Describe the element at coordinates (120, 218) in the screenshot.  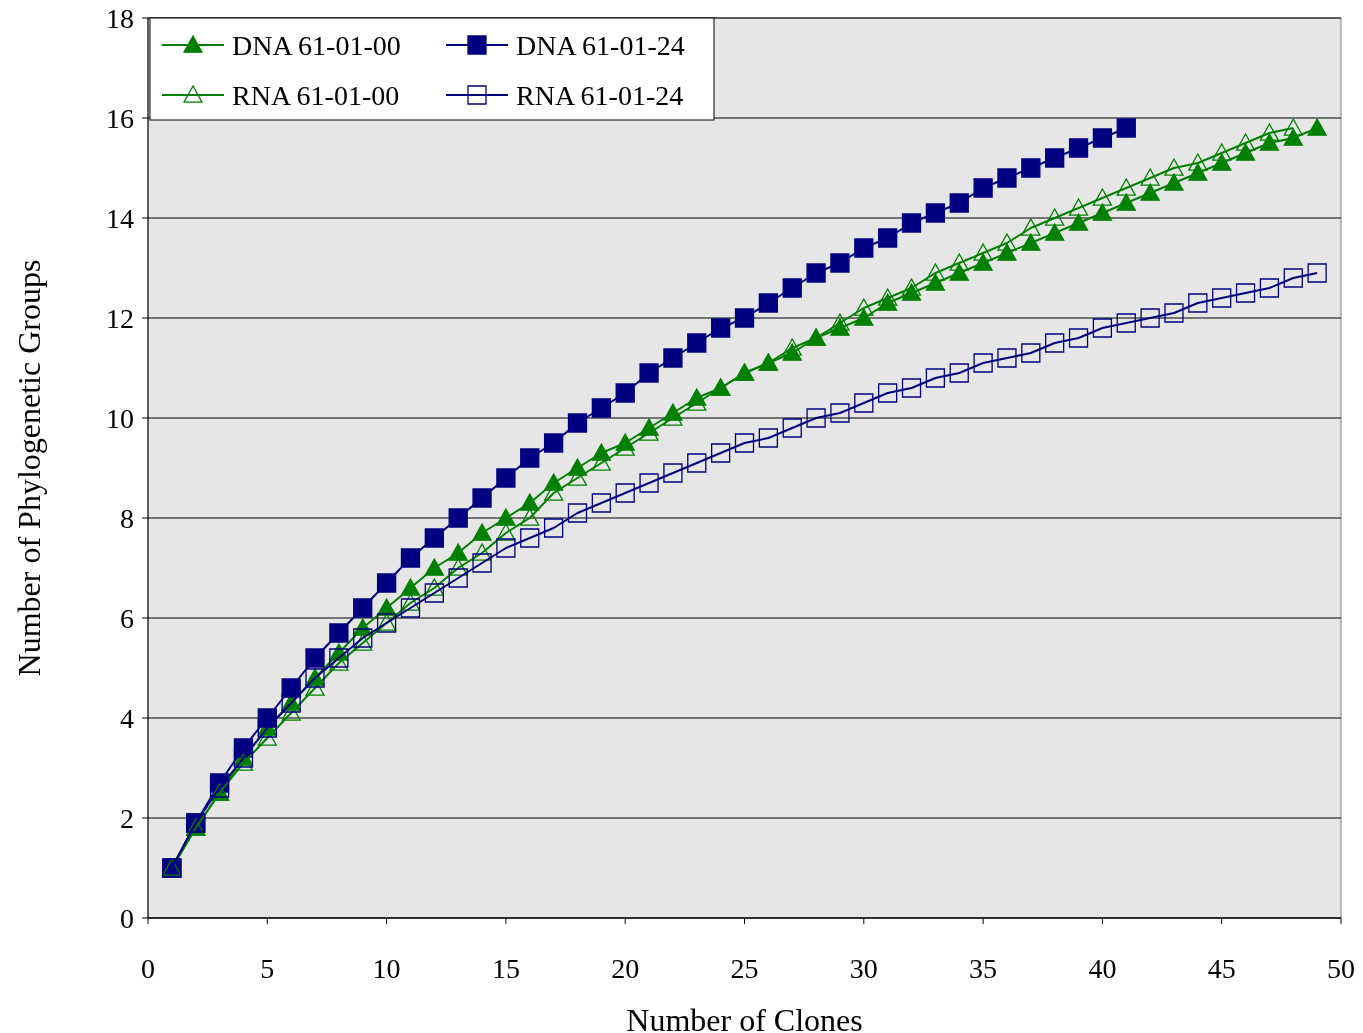
I see `y-tick-label: 14` at that location.